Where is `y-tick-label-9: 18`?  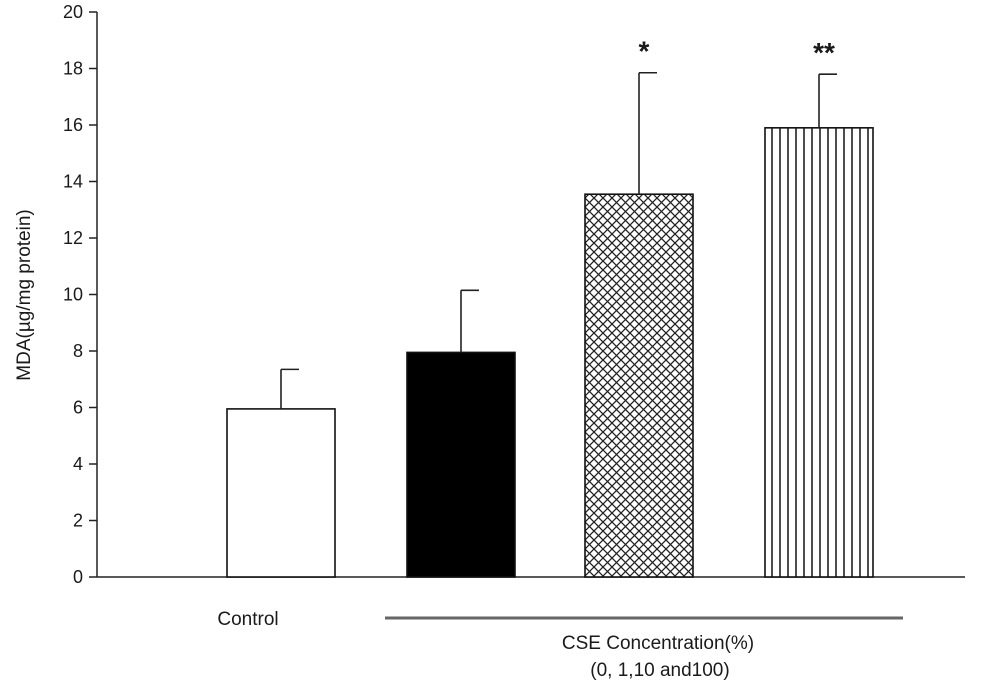 y-tick-label-9: 18 is located at coordinates (73, 69).